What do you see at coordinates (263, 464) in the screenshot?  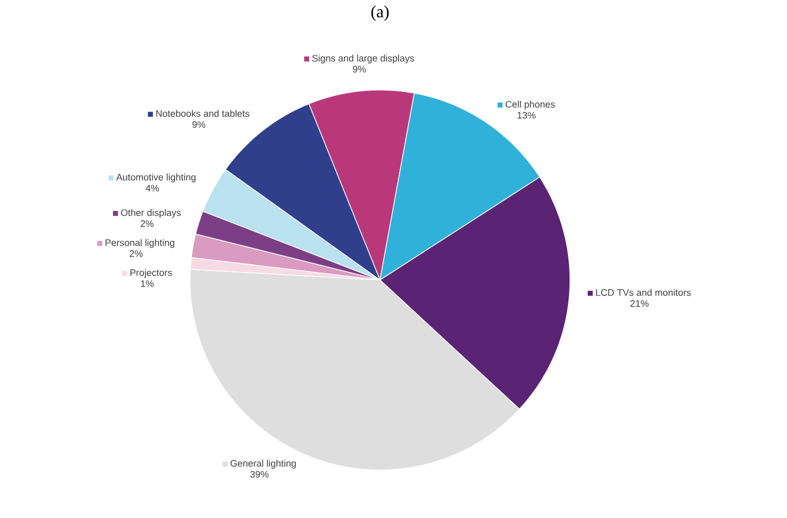 I see `legend-label: General lighting` at bounding box center [263, 464].